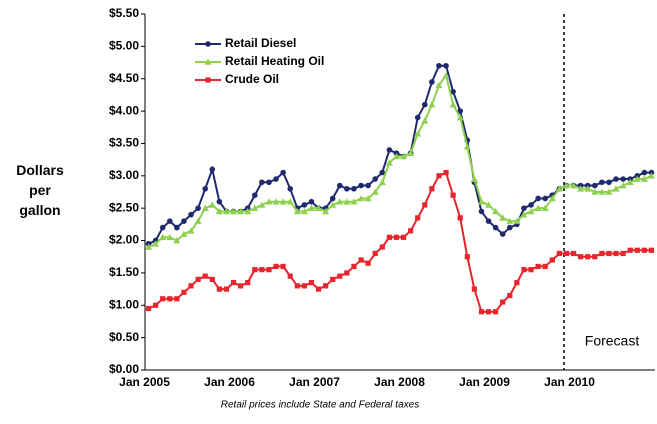 The image size is (657, 424). I want to click on x-tick-label: Jan 2007, so click(314, 382).